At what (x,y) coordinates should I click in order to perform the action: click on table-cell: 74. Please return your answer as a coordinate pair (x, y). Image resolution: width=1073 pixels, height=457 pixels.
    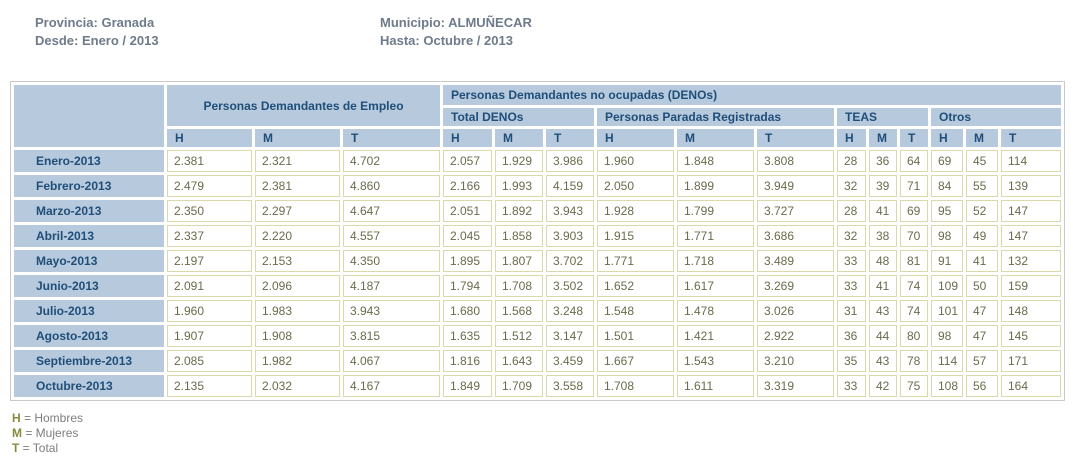
    Looking at the image, I should click on (914, 311).